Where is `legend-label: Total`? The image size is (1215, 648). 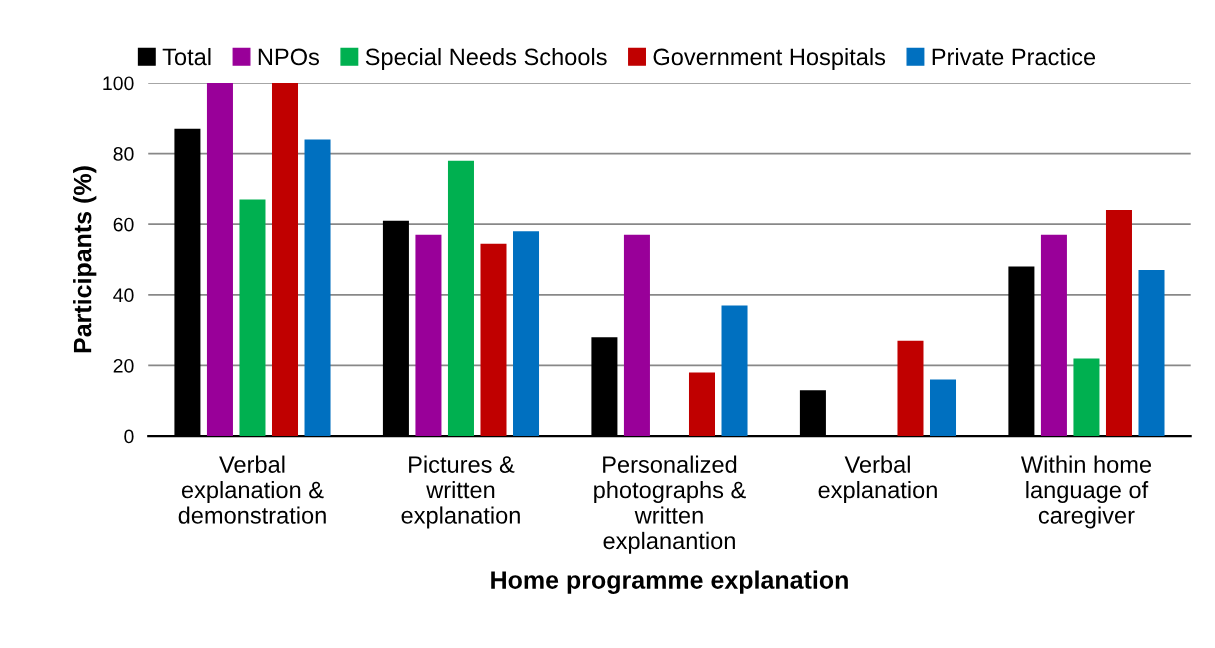 legend-label: Total is located at coordinates (186, 56).